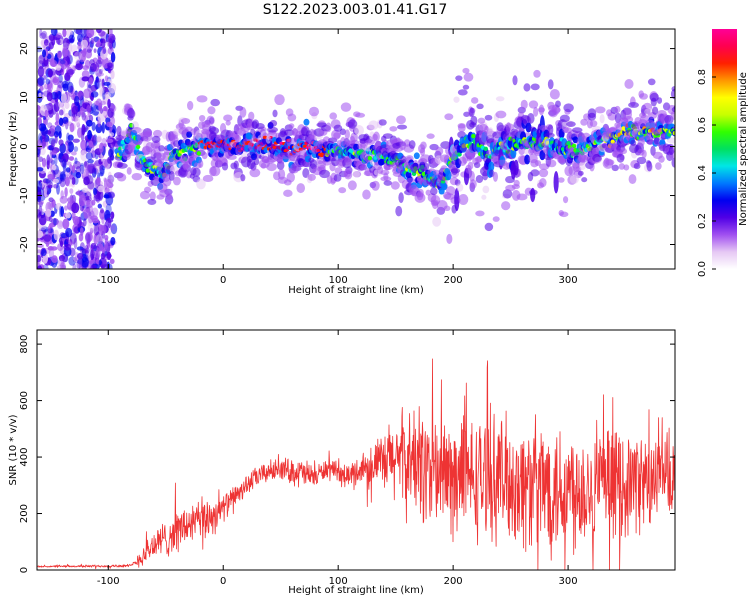 The image size is (750, 600). Describe the element at coordinates (453, 581) in the screenshot. I see `snr-x-tick-label: 200` at that location.